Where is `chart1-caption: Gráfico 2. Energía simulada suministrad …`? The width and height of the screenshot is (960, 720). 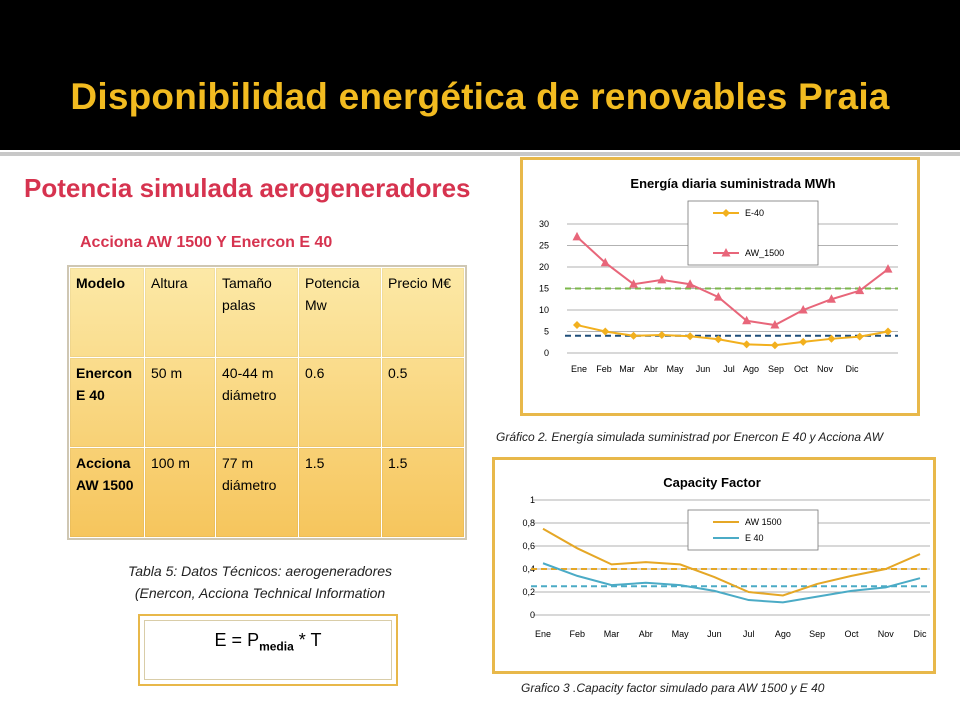 chart1-caption: Gráfico 2. Energía simulada suministrad … is located at coordinates (690, 437).